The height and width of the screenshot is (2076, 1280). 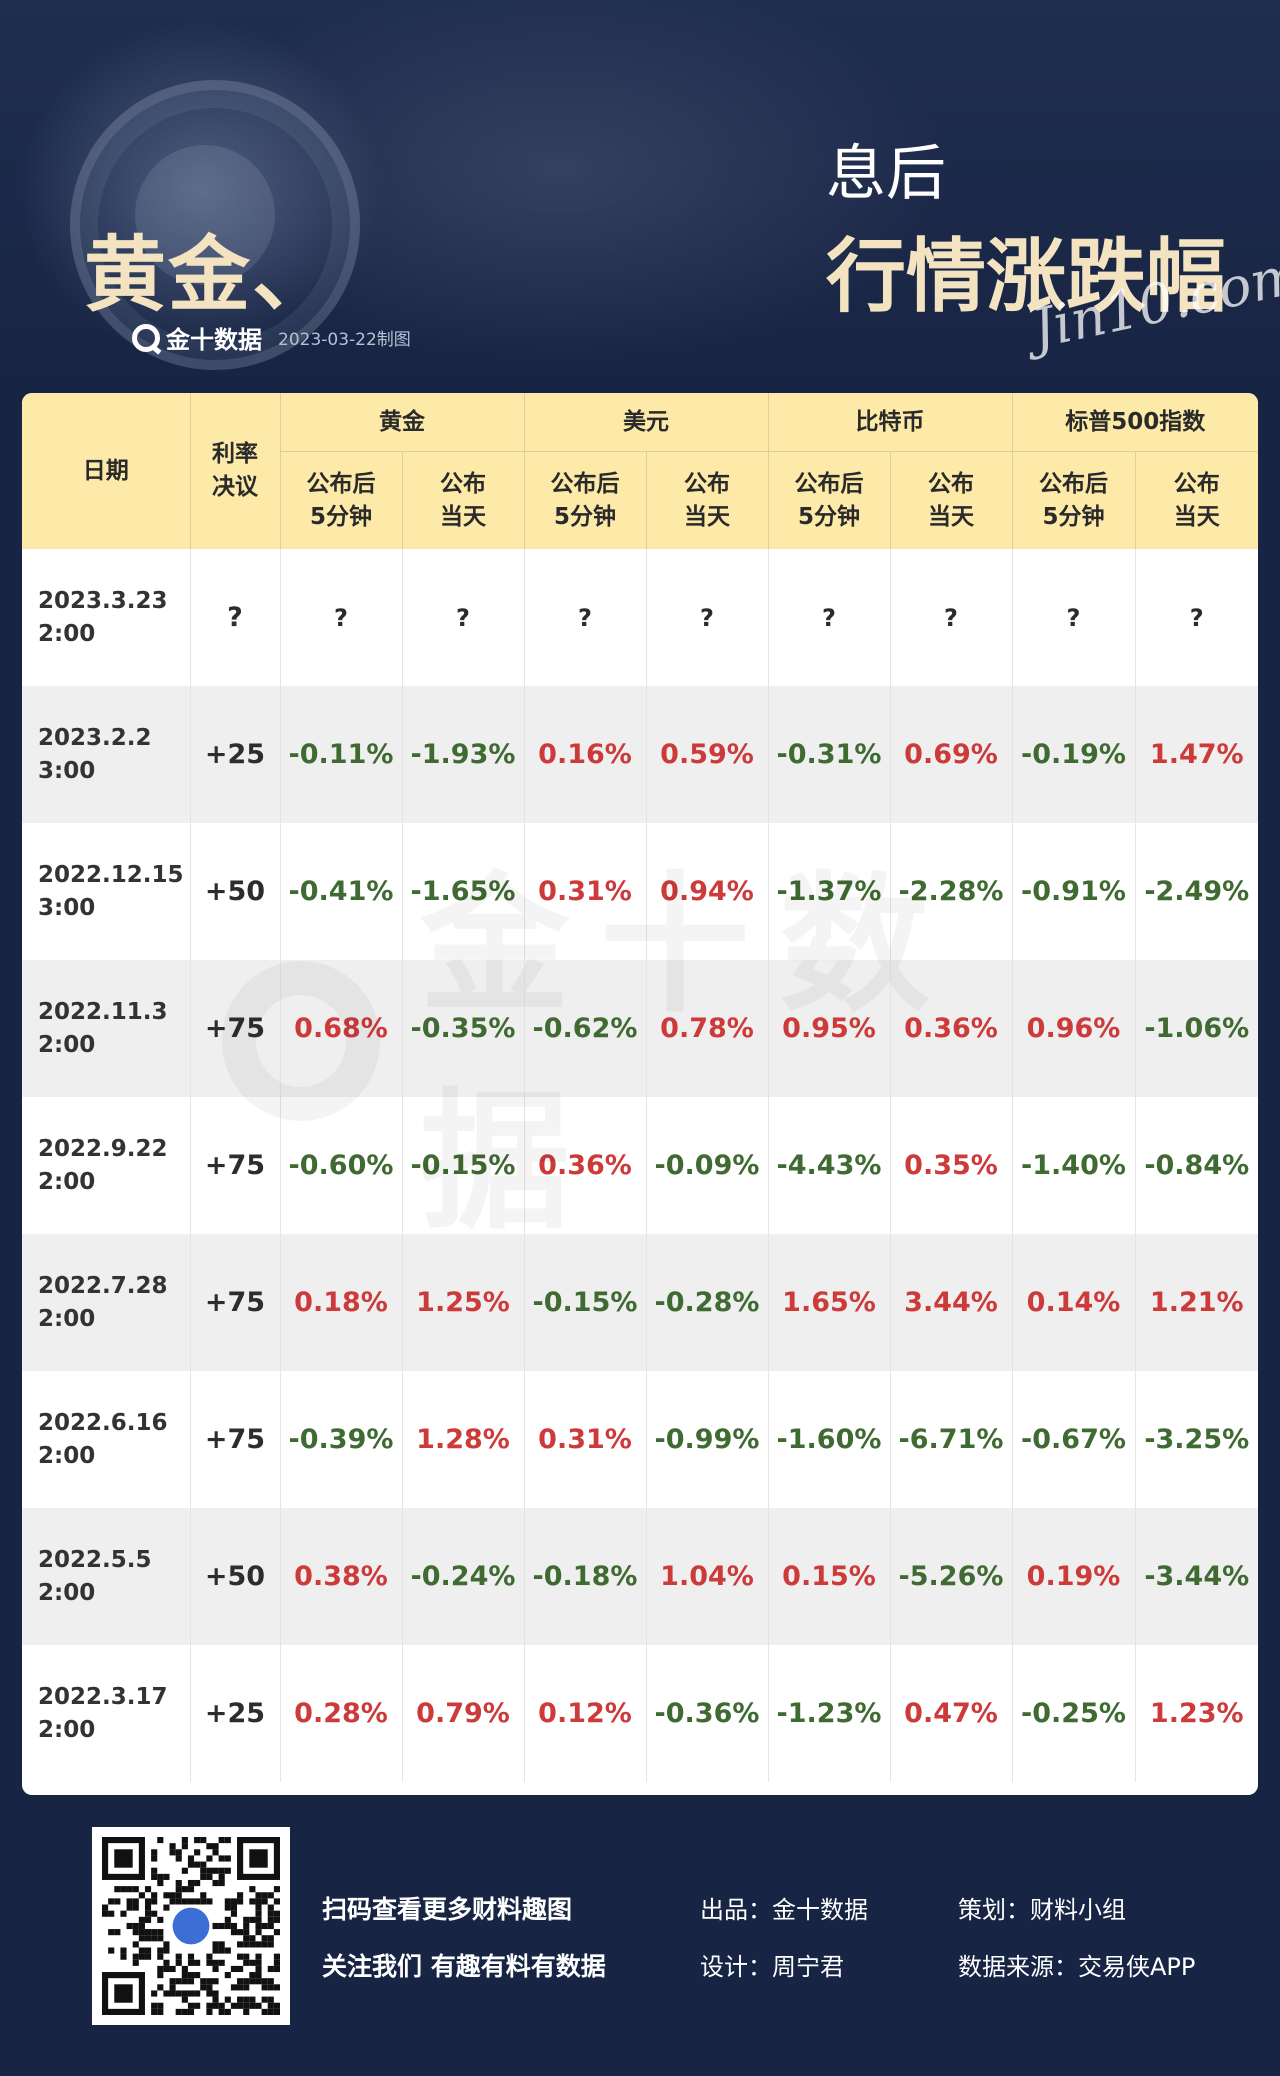 What do you see at coordinates (828, 891) in the screenshot?
I see `cell-bitcoin-after: -1.37%` at bounding box center [828, 891].